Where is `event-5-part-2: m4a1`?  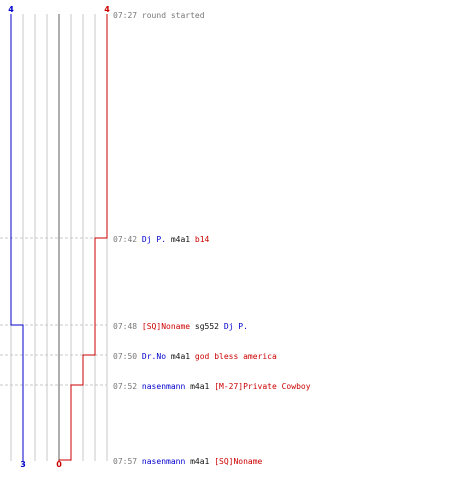
event-5-part-2: m4a1 is located at coordinates (199, 386).